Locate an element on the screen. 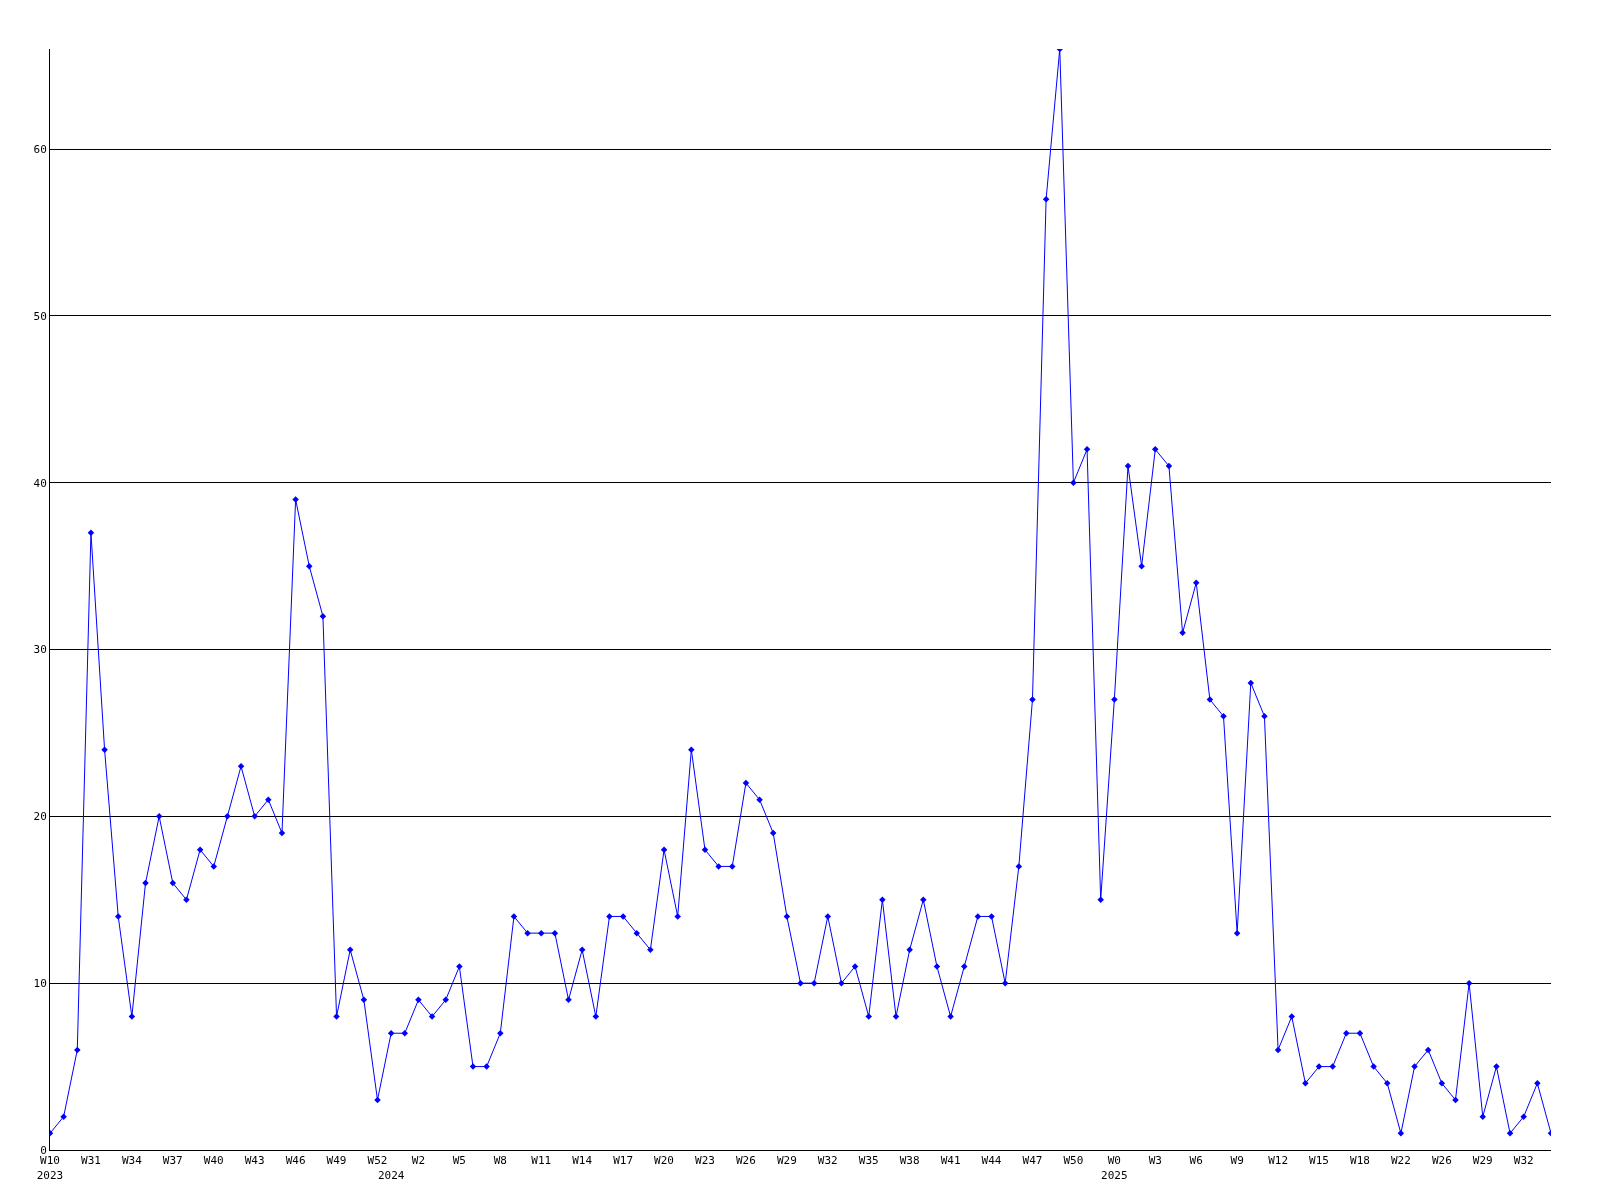 The width and height of the screenshot is (1600, 1200). y-tick-label: 30 is located at coordinates (40, 650).